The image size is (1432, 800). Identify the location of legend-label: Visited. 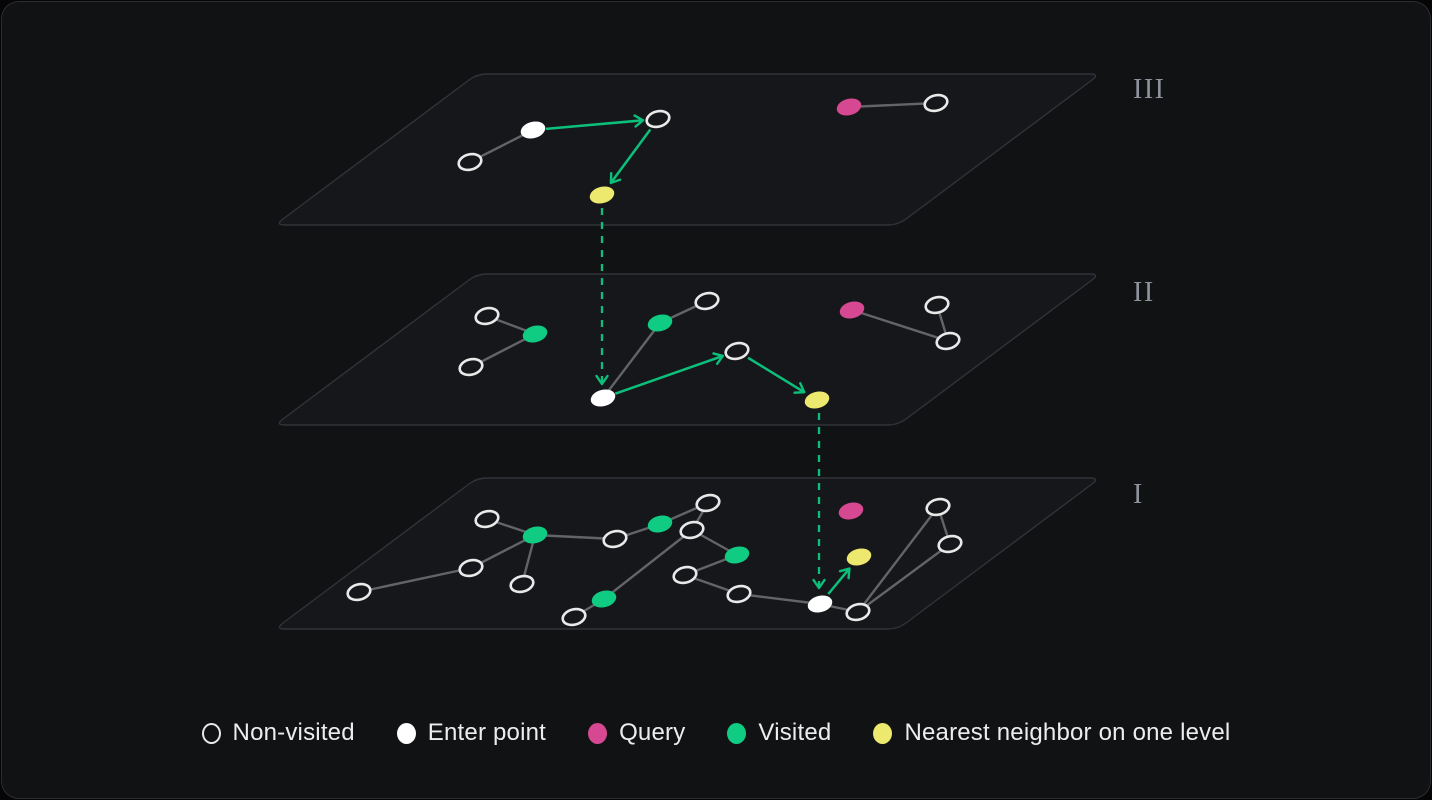
(795, 732).